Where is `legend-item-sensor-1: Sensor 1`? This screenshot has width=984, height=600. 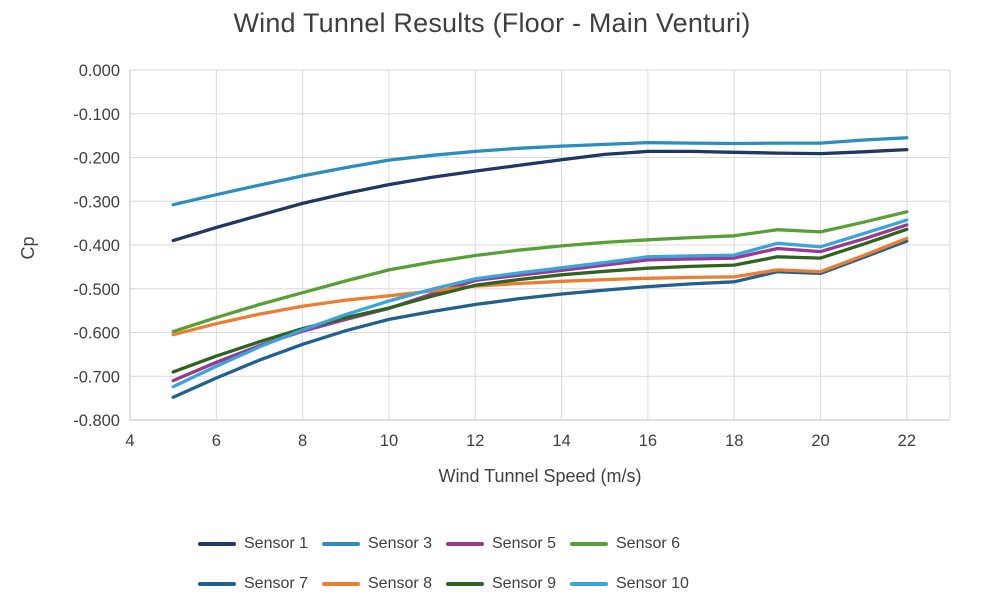 legend-item-sensor-1: Sensor 1 is located at coordinates (260, 544).